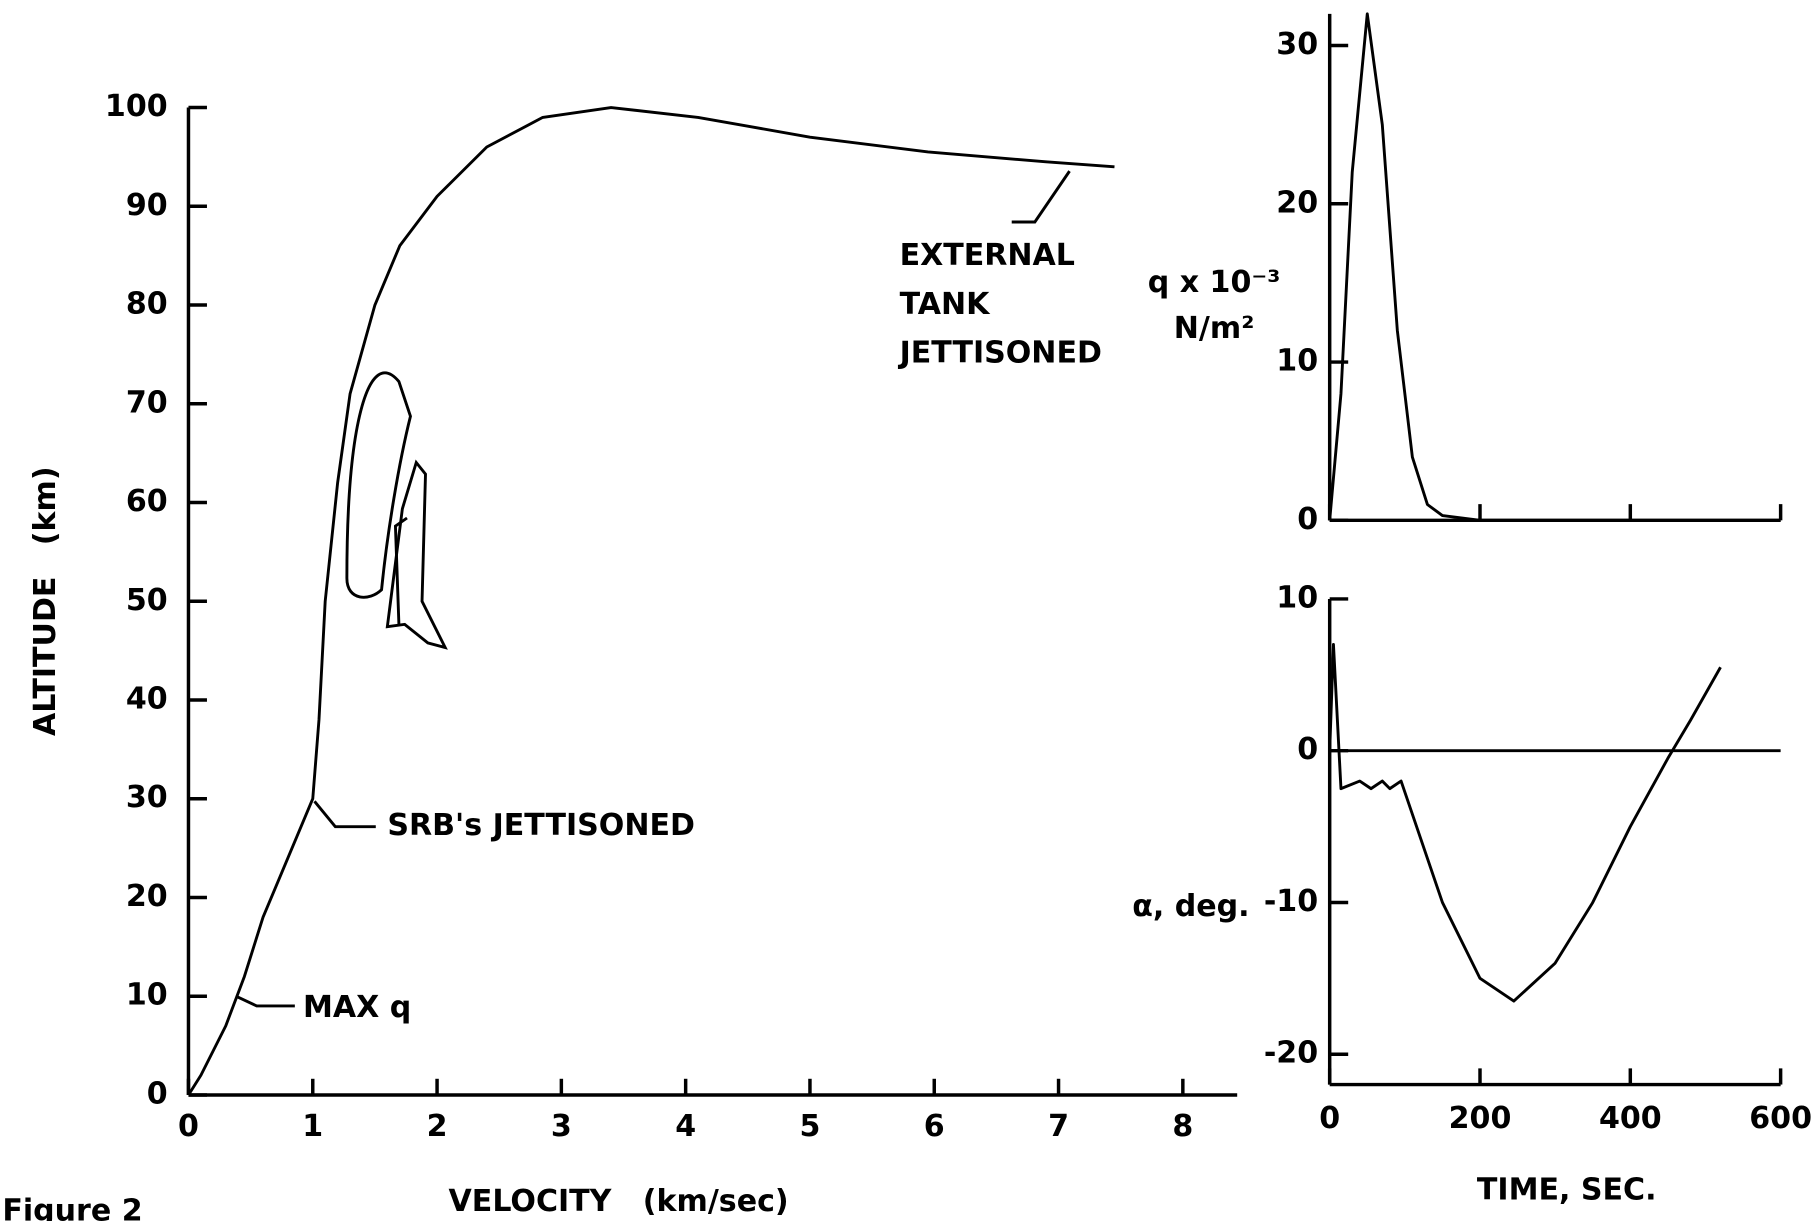  Describe the element at coordinates (619, 1201) in the screenshot. I see `x-axis-label: VELOCITY (km/sec)` at that location.